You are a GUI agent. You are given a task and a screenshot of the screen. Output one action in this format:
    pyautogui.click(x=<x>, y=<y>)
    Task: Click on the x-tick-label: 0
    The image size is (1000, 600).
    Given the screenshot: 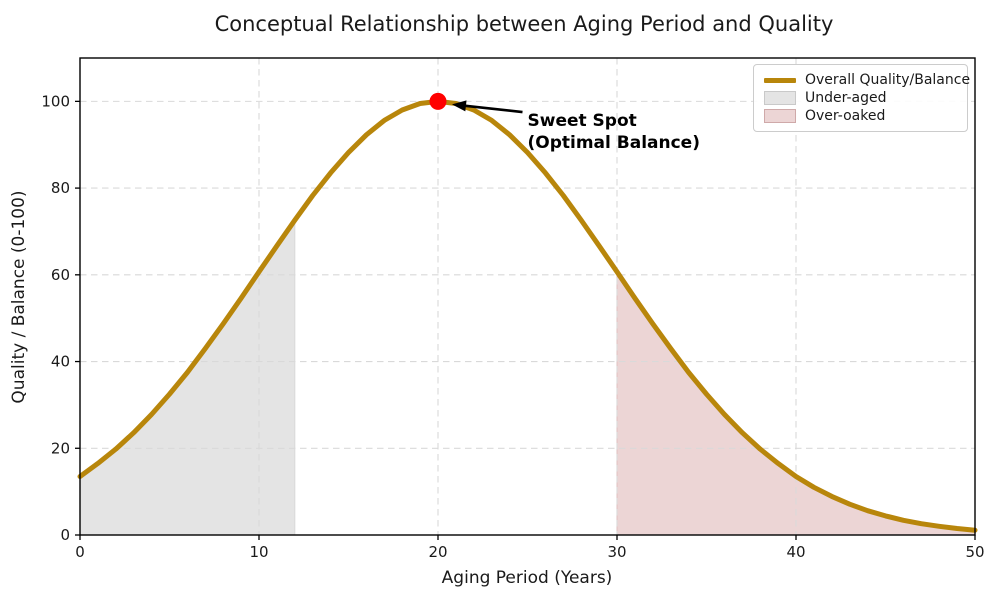 What is the action you would take?
    pyautogui.click(x=80, y=552)
    